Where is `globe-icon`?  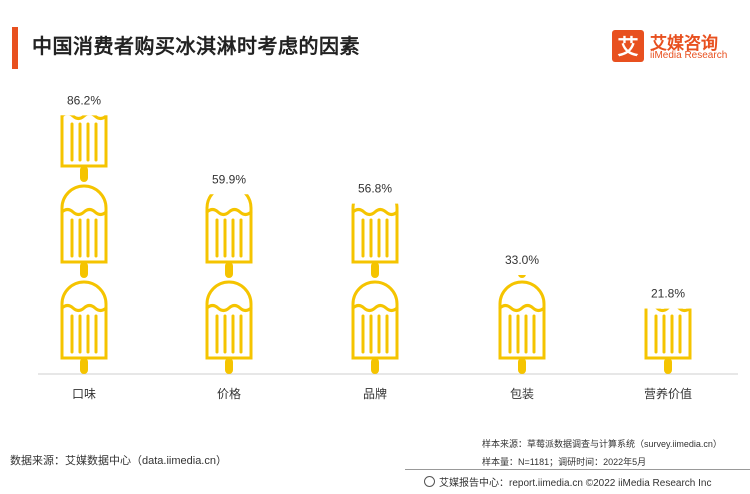 globe-icon is located at coordinates (429, 481).